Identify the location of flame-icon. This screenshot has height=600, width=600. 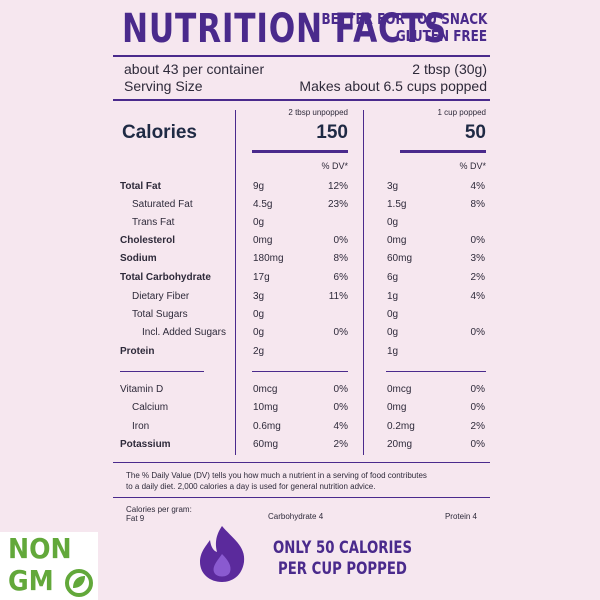
(222, 554).